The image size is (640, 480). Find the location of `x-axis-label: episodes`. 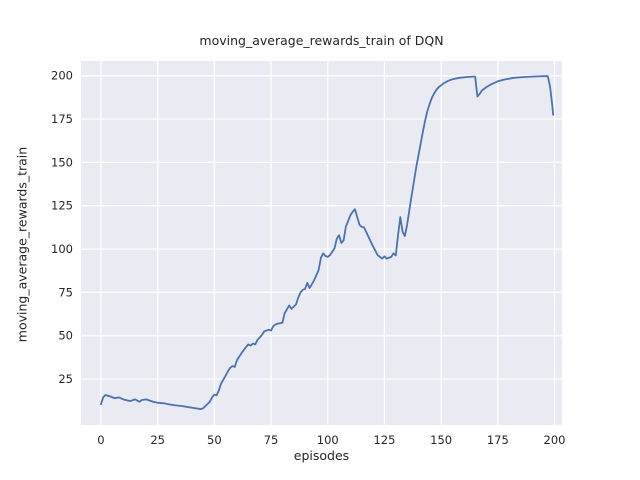

x-axis-label: episodes is located at coordinates (321, 455).